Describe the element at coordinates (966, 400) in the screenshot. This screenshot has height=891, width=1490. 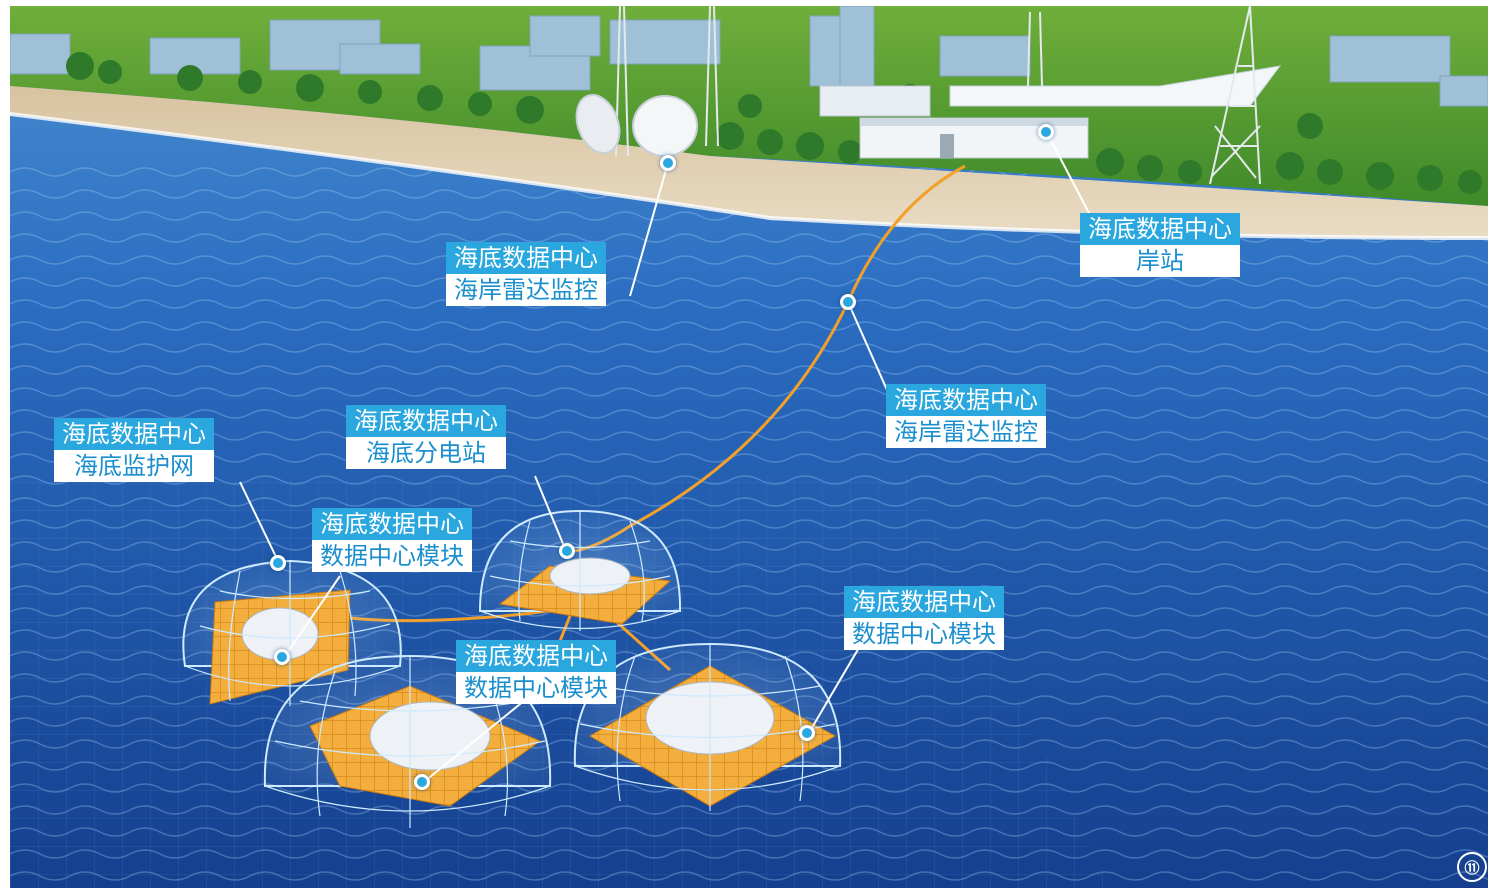
I see `label-radar-sea-title: 海底数据中心` at that location.